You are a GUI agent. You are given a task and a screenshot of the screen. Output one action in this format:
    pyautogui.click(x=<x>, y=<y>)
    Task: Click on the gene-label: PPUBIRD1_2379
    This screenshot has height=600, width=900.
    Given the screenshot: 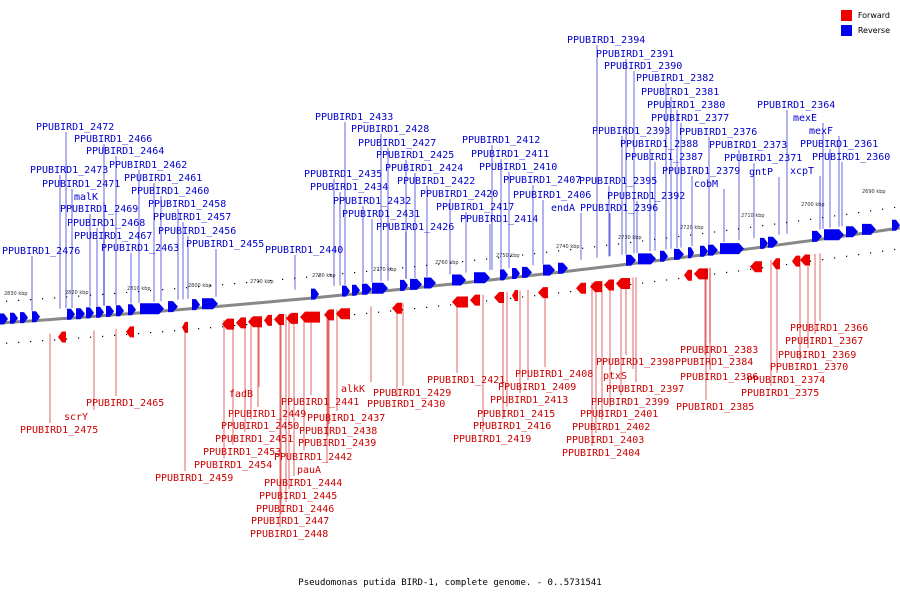 What is the action you would take?
    pyautogui.click(x=701, y=171)
    